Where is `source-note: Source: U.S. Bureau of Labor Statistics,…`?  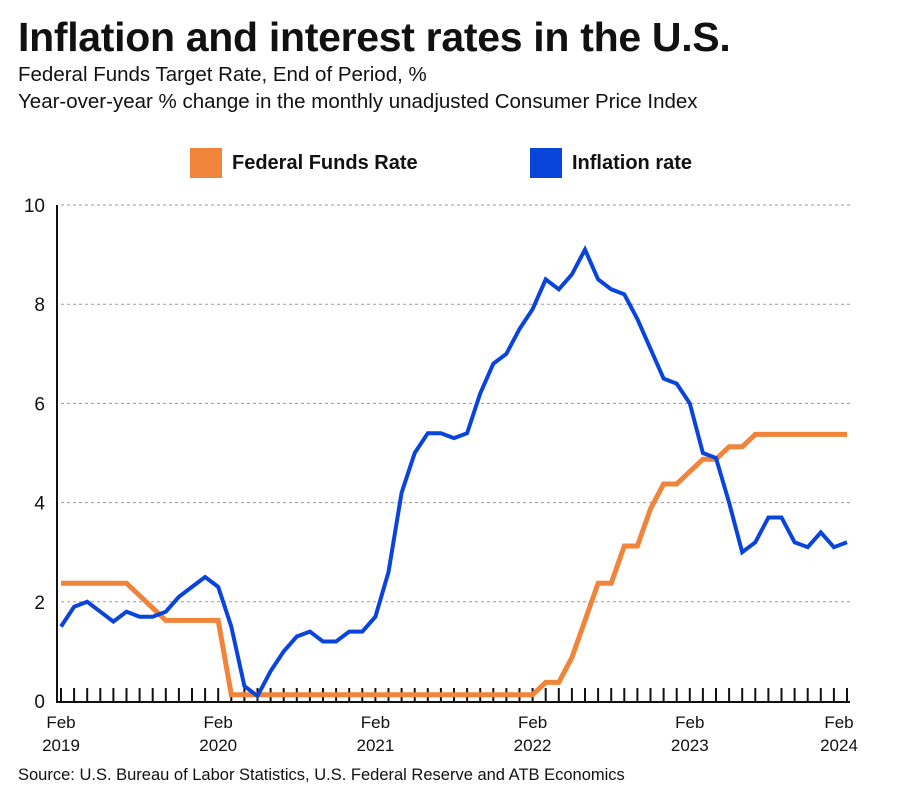 source-note: Source: U.S. Bureau of Labor Statistics,… is located at coordinates (321, 775).